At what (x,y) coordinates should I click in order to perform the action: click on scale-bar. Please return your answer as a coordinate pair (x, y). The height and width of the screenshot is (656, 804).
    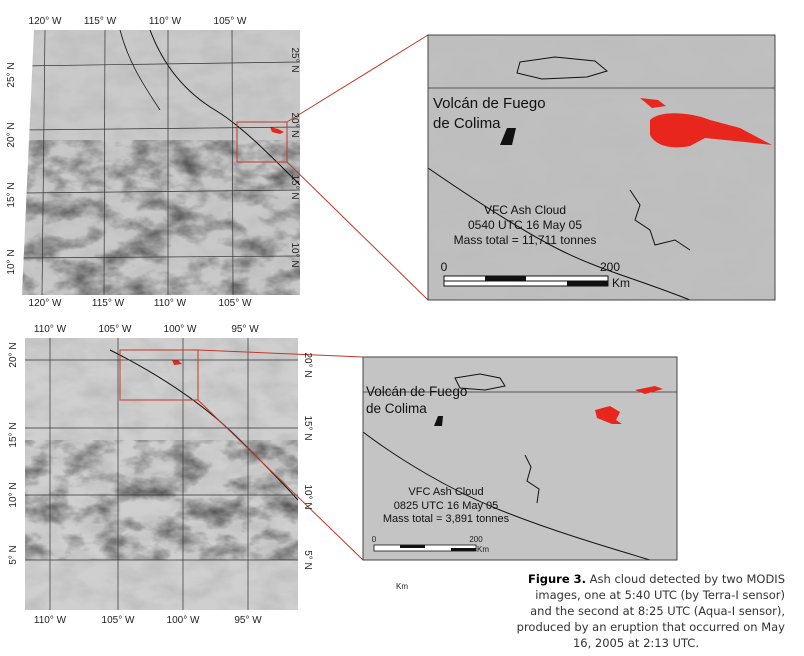
    Looking at the image, I should click on (526, 281).